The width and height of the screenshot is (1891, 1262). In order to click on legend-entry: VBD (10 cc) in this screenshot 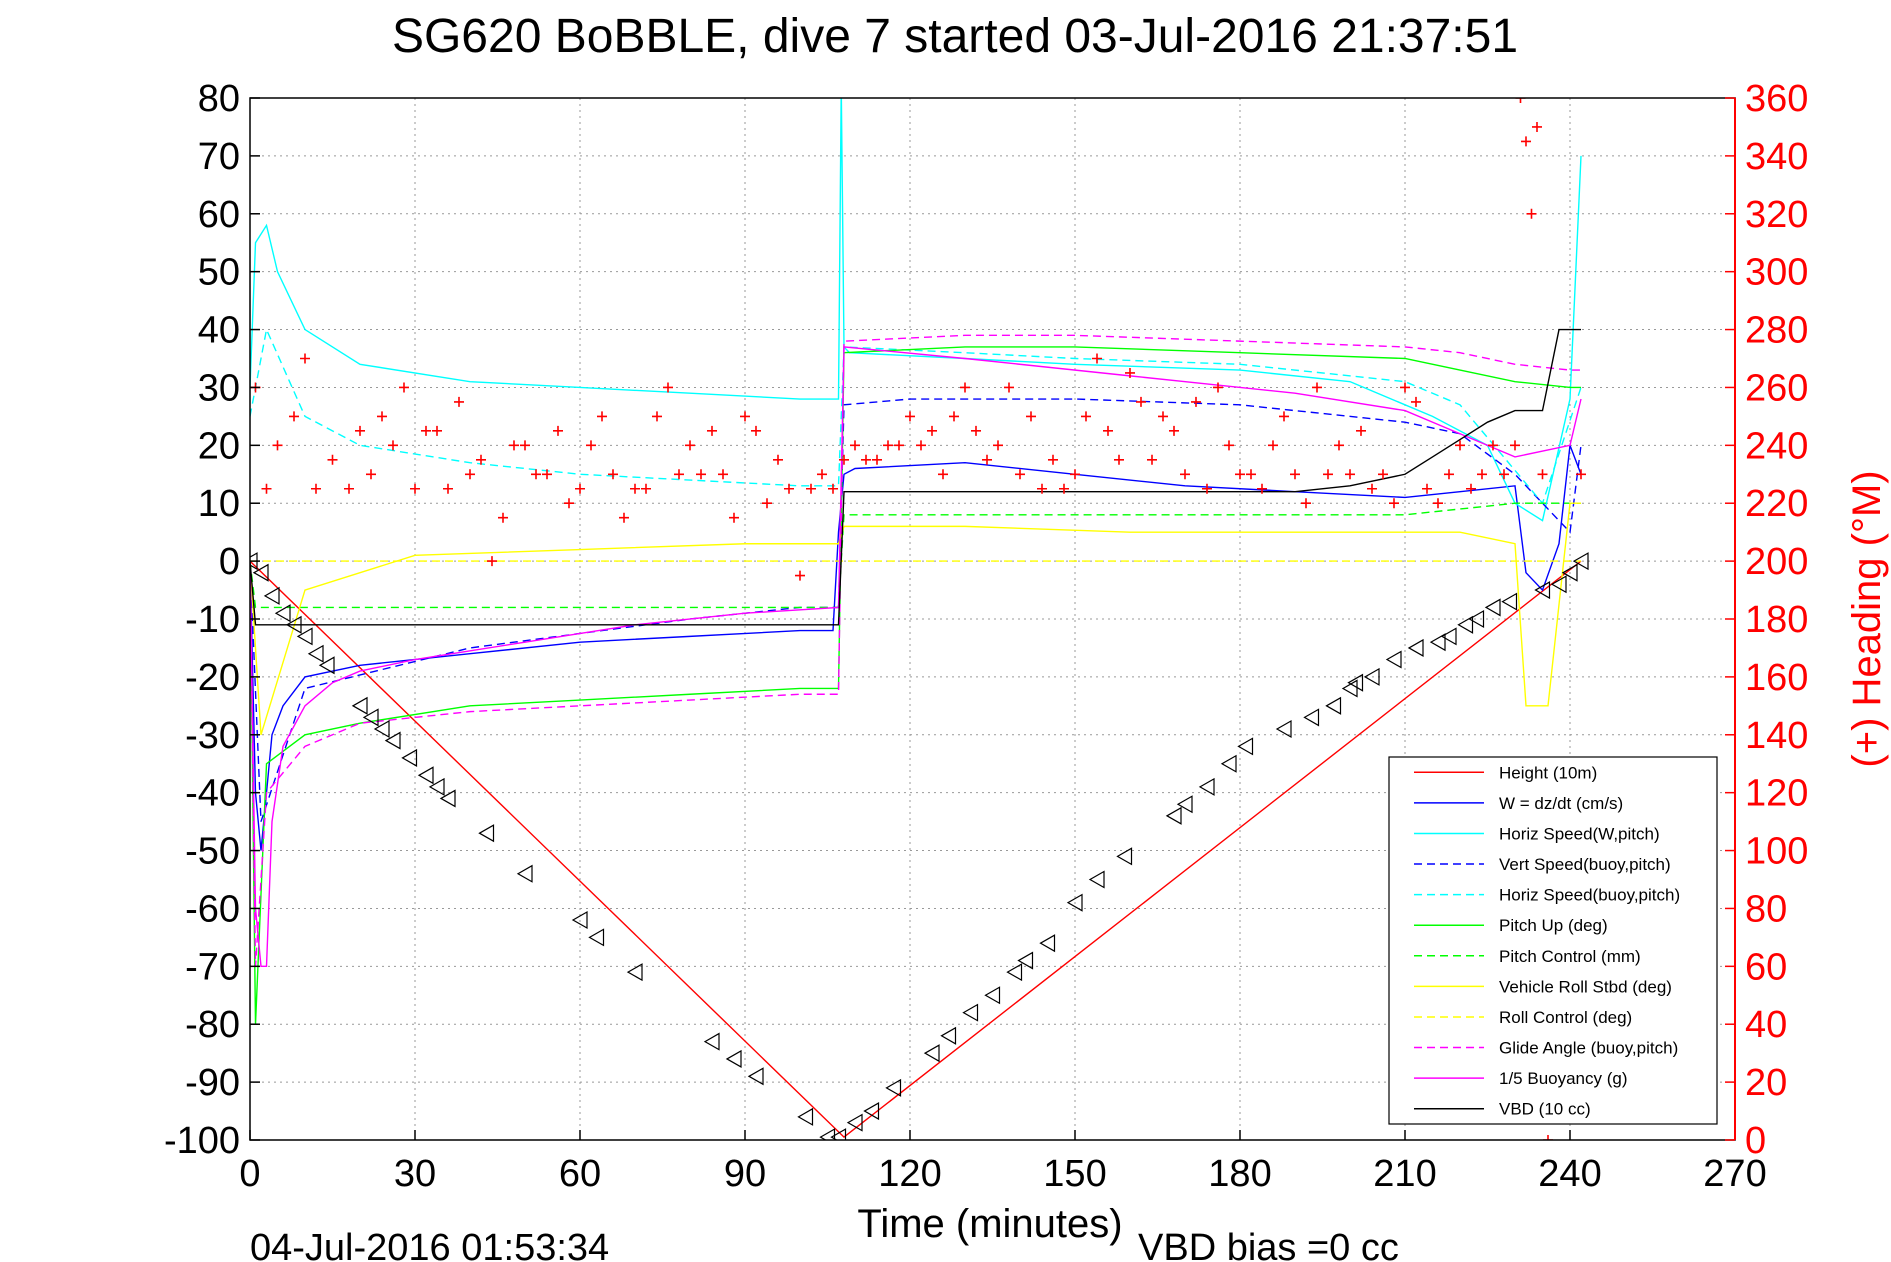, I will do `click(1545, 1109)`.